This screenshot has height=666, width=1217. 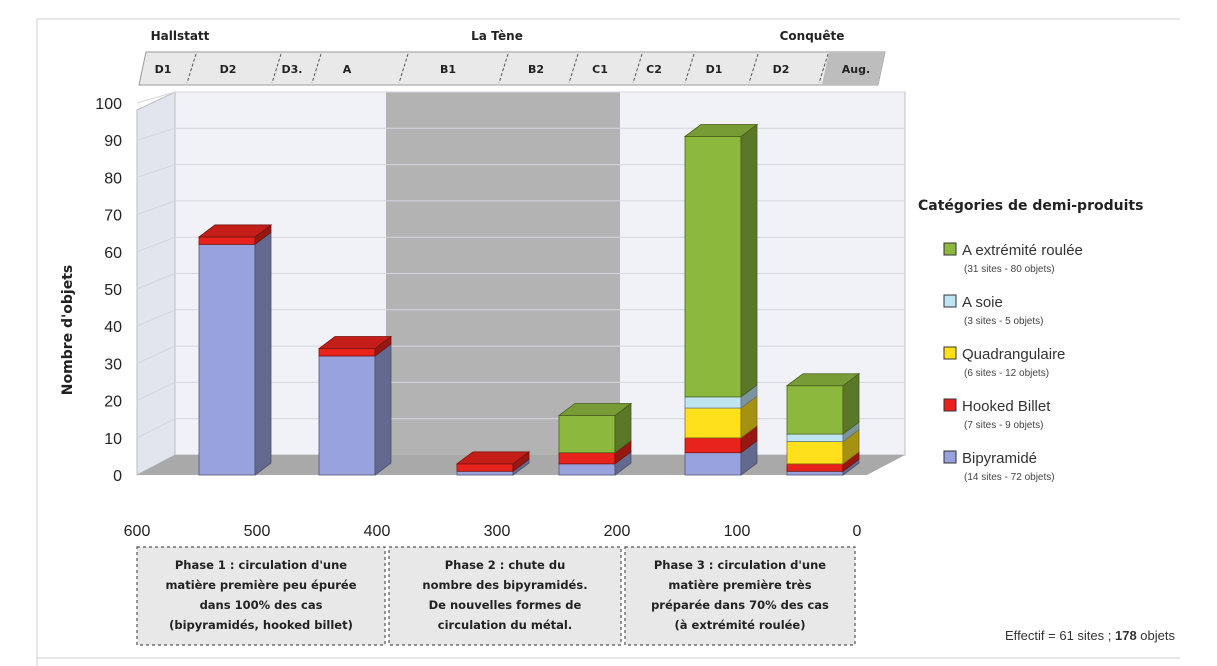 I want to click on footer-bold: 178, so click(x=1126, y=635).